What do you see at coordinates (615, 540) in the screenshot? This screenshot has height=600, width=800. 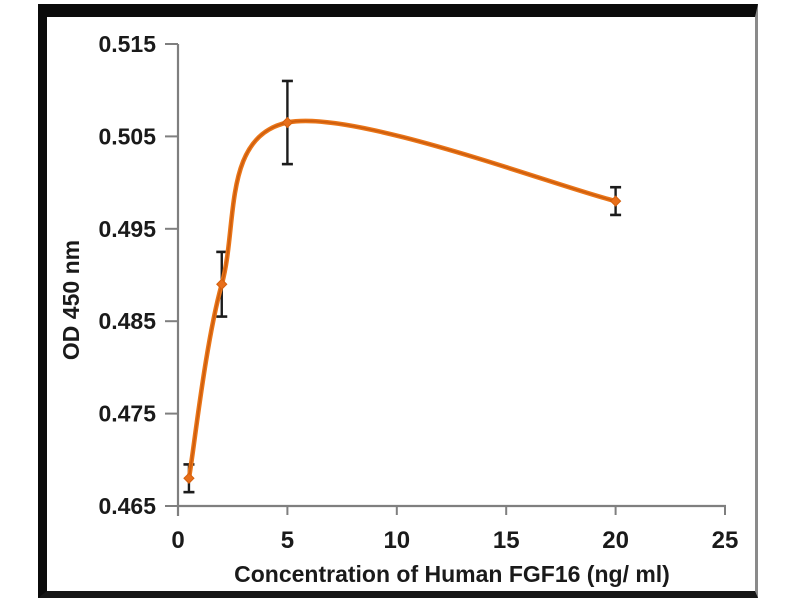 I see `x-tick-label: 20` at bounding box center [615, 540].